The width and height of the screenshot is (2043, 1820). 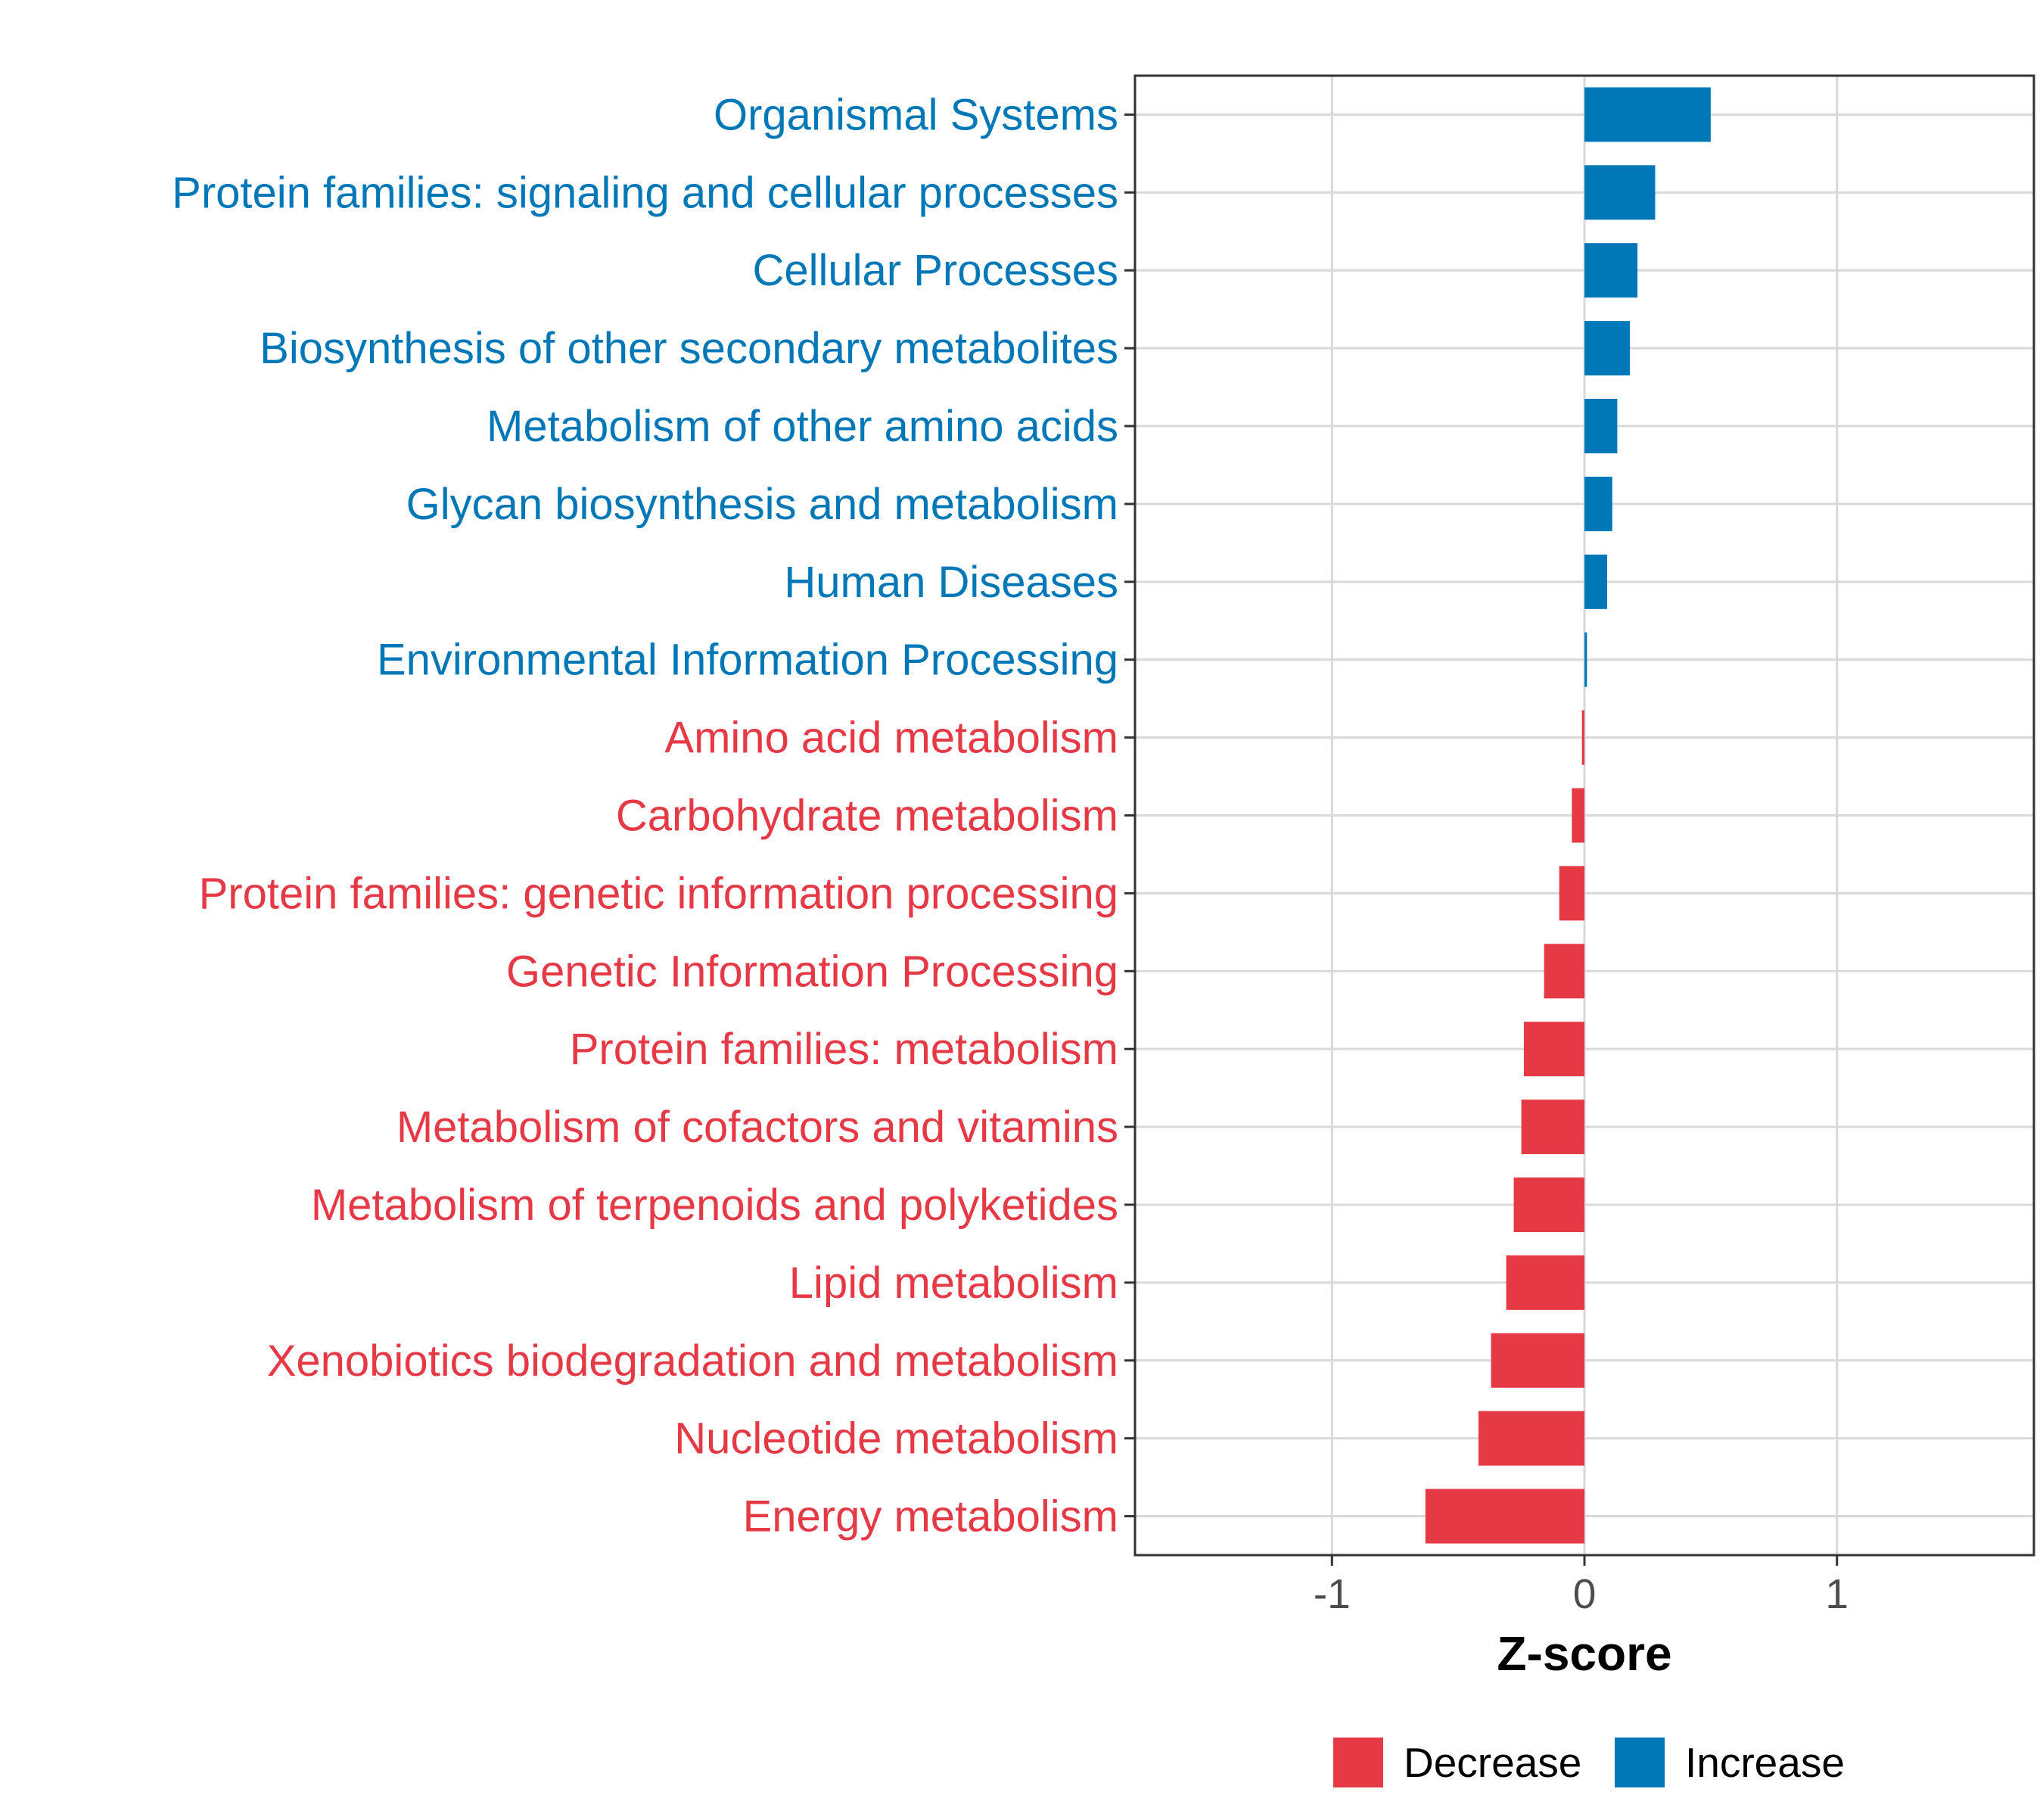 What do you see at coordinates (867, 816) in the screenshot?
I see `category-label: Carbohydrate metabolism` at bounding box center [867, 816].